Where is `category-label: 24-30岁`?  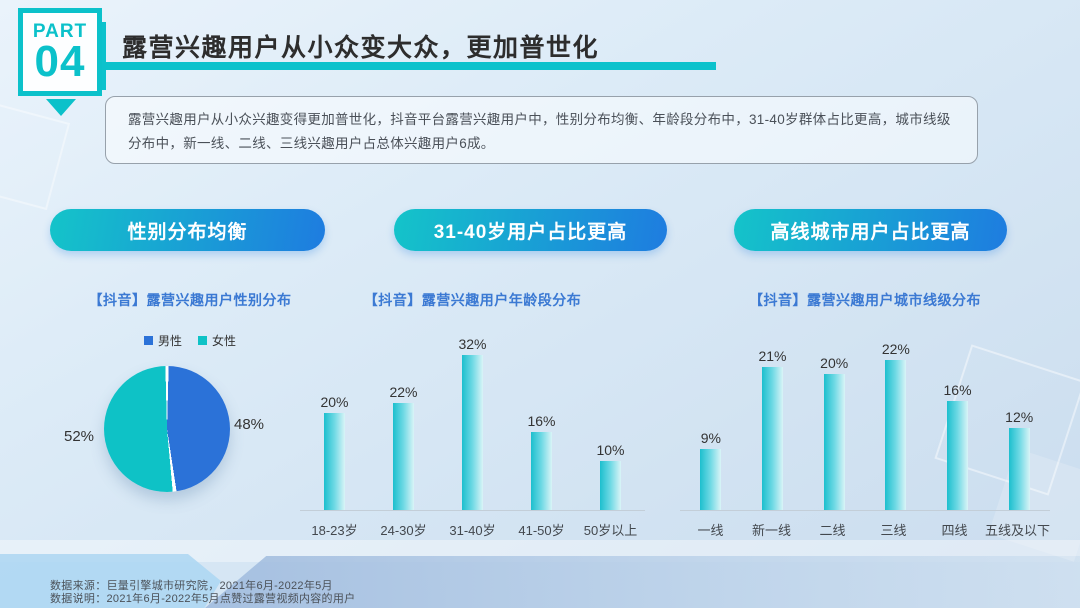
category-label: 24-30岁 is located at coordinates (403, 530).